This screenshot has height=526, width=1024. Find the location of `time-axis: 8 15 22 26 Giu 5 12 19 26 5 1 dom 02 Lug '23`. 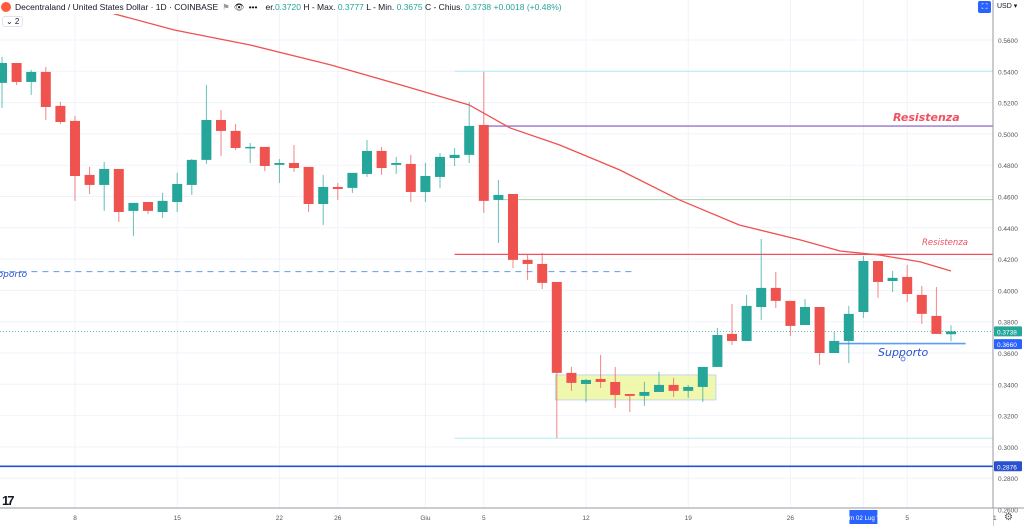

time-axis: 8 15 22 26 Giu 5 12 19 26 5 1 dom 02 Lug '23 is located at coordinates (512, 516).